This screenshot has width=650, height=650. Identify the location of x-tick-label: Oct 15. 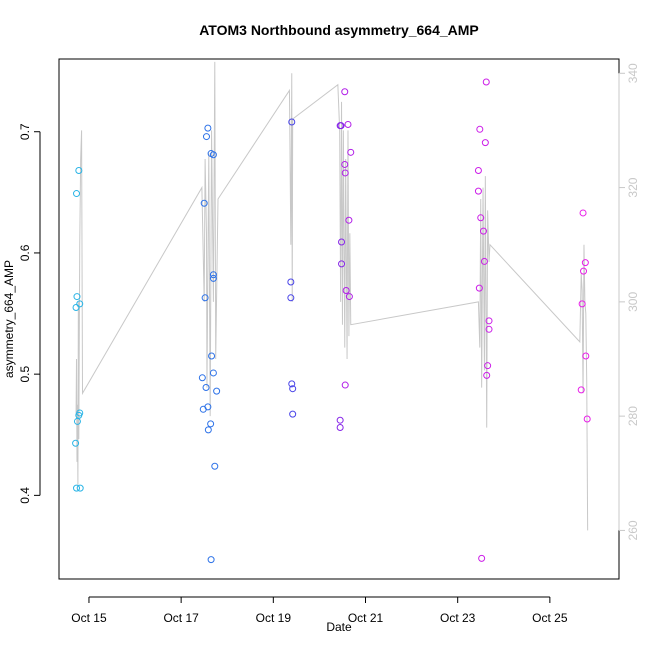
(89, 618).